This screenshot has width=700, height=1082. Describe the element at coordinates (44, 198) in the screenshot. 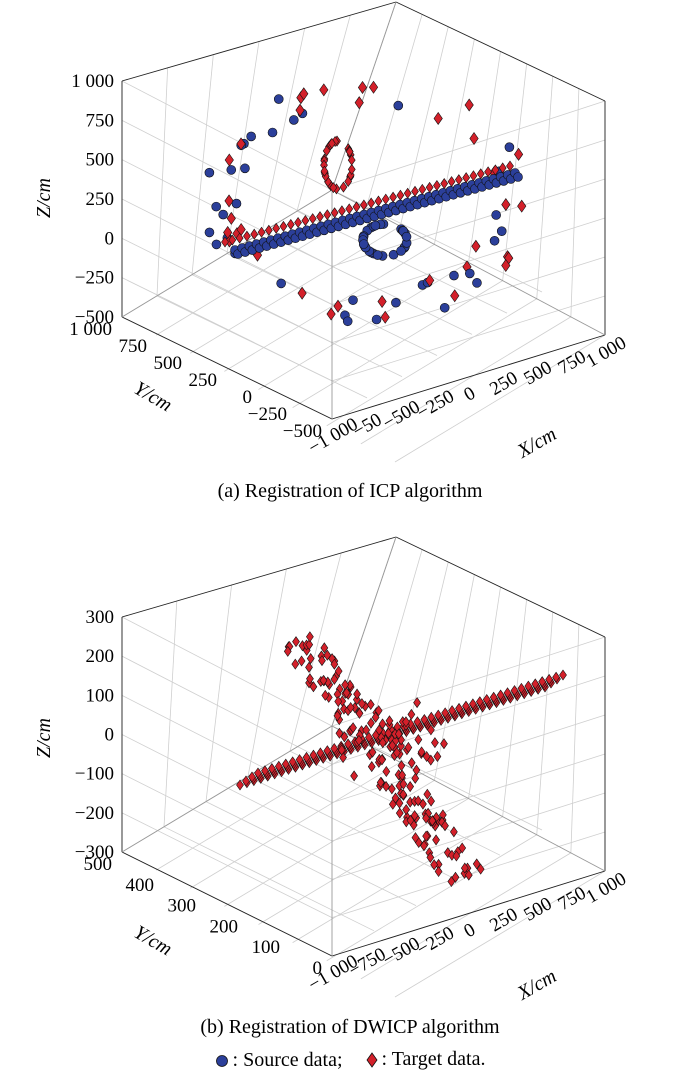

I see `panel-a-zlabel: Z/cm` at that location.